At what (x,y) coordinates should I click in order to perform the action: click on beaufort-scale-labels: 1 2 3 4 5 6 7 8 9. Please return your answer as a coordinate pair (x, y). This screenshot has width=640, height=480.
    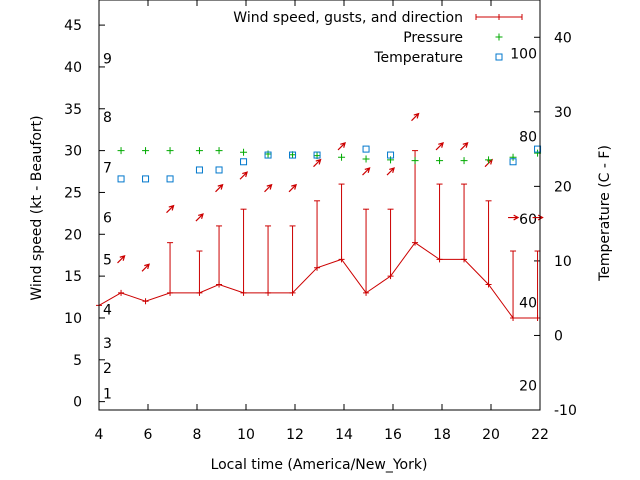
    Looking at the image, I should click on (107, 227).